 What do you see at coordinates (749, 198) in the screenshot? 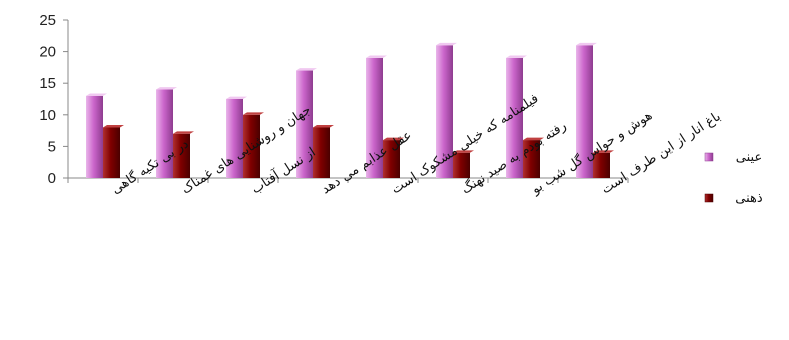
I see `legend-label: ذهنی` at bounding box center [749, 198].